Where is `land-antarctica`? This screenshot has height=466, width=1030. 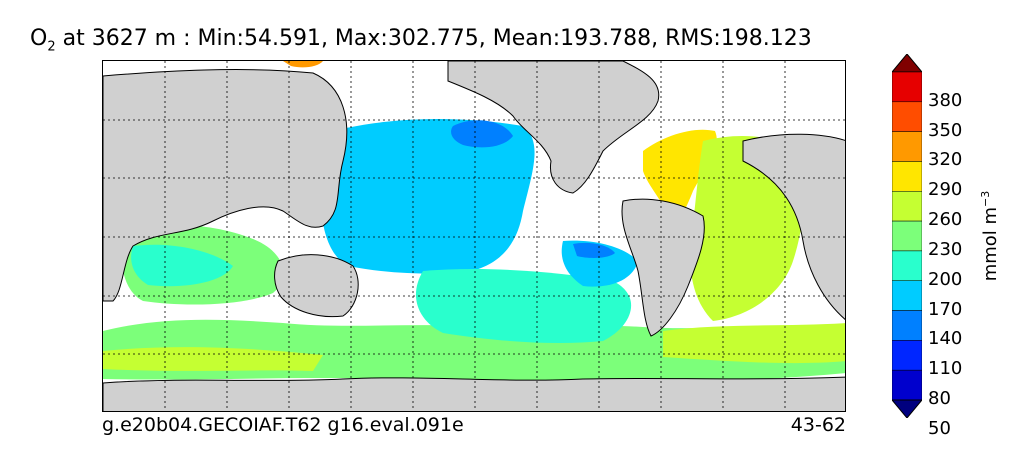 land-antarctica is located at coordinates (474, 393).